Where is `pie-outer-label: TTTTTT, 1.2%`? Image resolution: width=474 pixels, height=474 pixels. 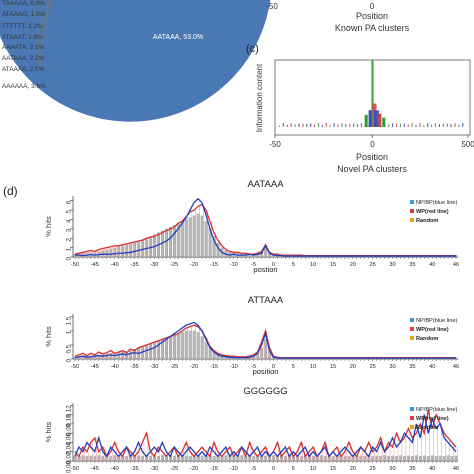
pie-outer-label: TTTTTT, 1.2% is located at coordinates (22, 26).